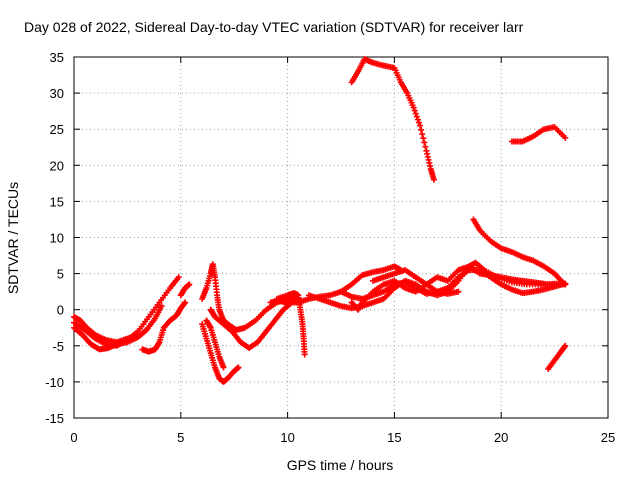  Describe the element at coordinates (57, 165) in the screenshot. I see `y-tick-label: 20` at that location.